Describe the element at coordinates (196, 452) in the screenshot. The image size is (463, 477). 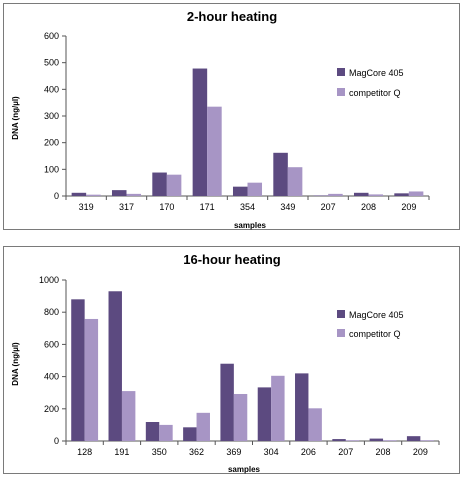
I see `x-tick-label: 362` at that location.